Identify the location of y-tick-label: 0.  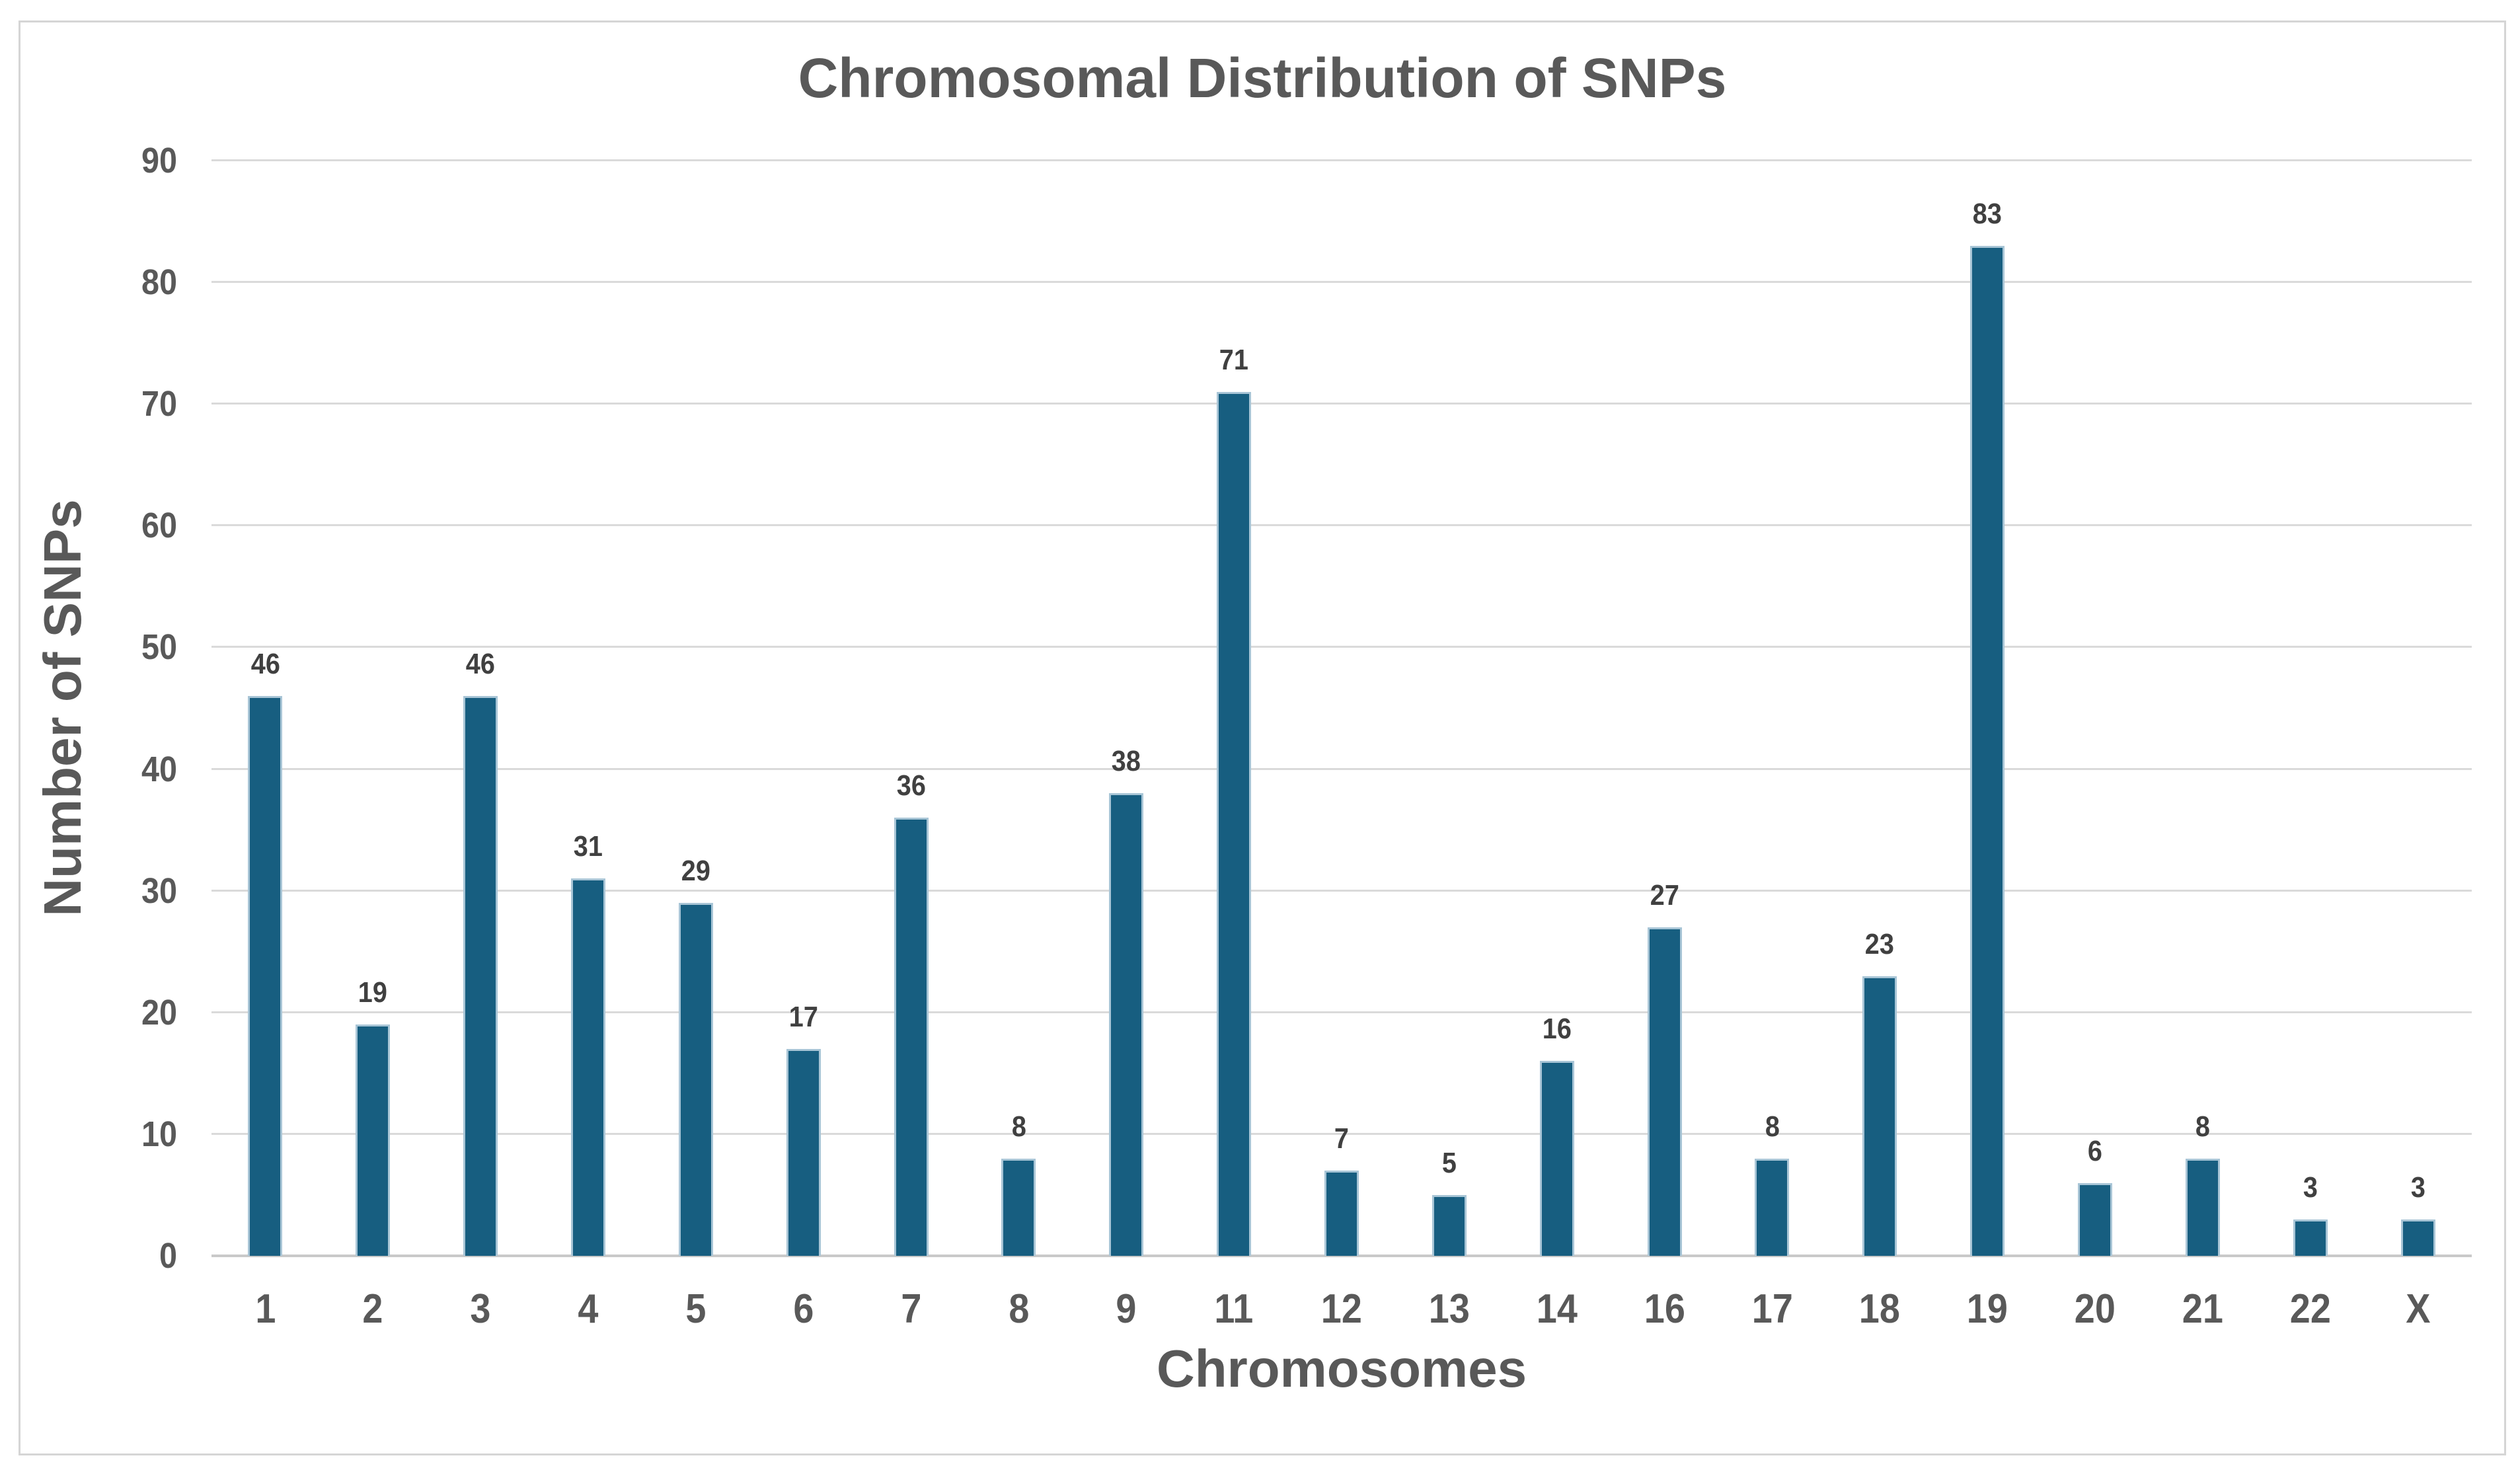
(168, 1256).